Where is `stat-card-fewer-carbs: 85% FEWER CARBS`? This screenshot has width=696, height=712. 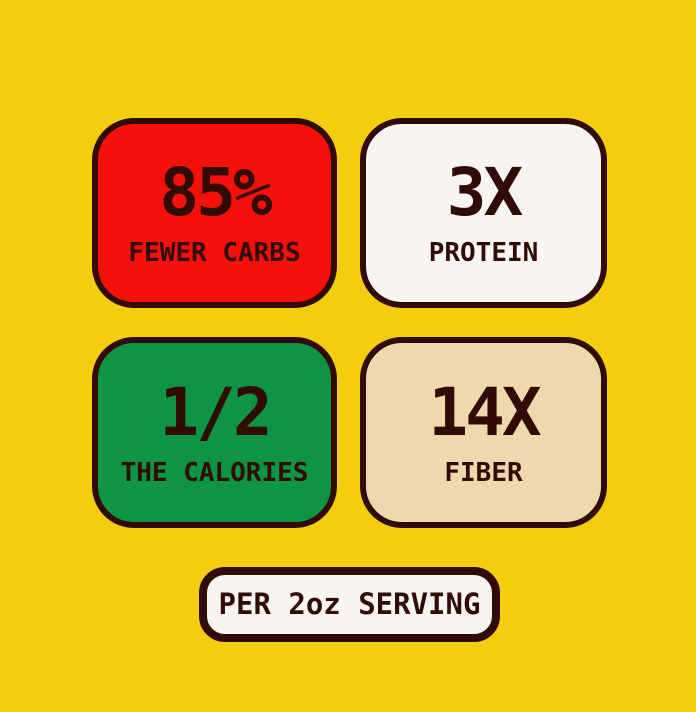 stat-card-fewer-carbs: 85% FEWER CARBS is located at coordinates (214, 213).